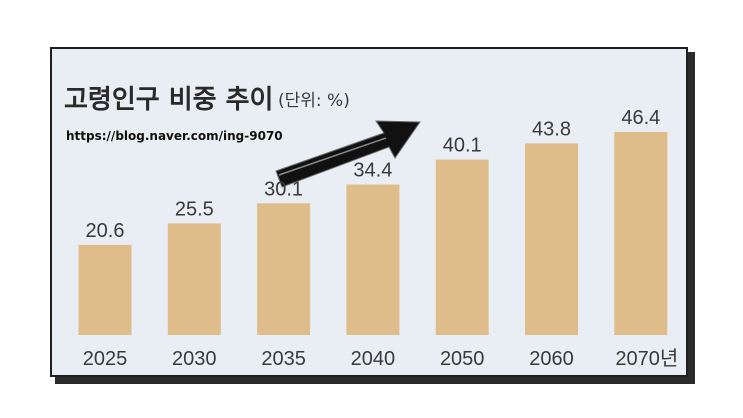 This screenshot has height=418, width=743. What do you see at coordinates (283, 189) in the screenshot?
I see `value-label: 30.1` at bounding box center [283, 189].